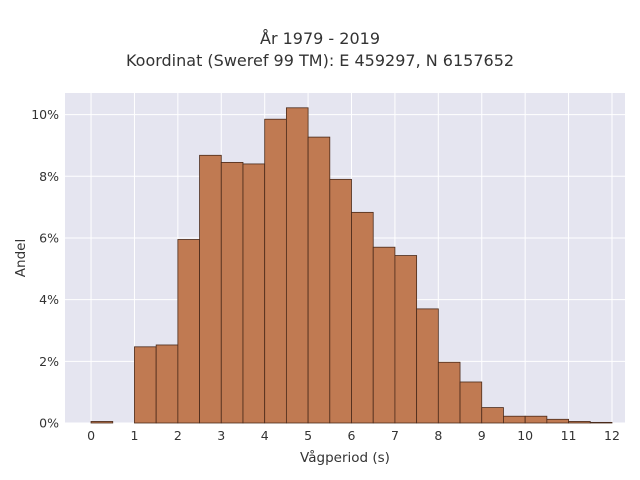 This screenshot has height=480, width=640. Describe the element at coordinates (21, 258) in the screenshot. I see `y-axis-label: Andel` at that location.